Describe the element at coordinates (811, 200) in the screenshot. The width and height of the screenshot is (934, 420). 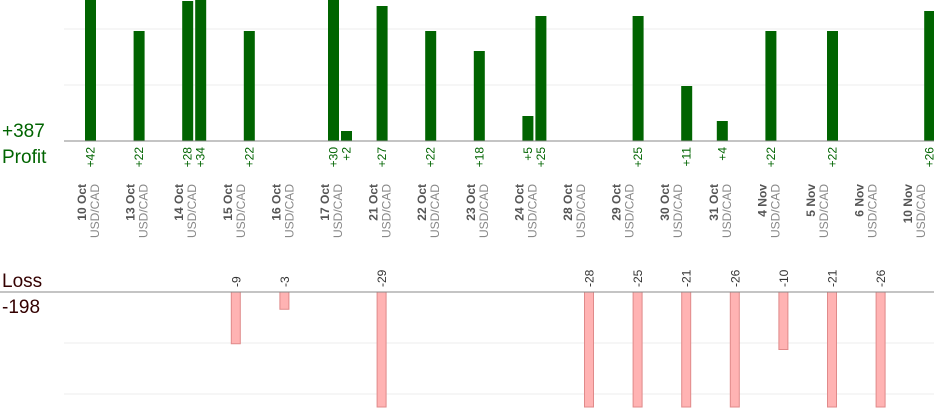
I see `date-label: 5 Nov` at that location.